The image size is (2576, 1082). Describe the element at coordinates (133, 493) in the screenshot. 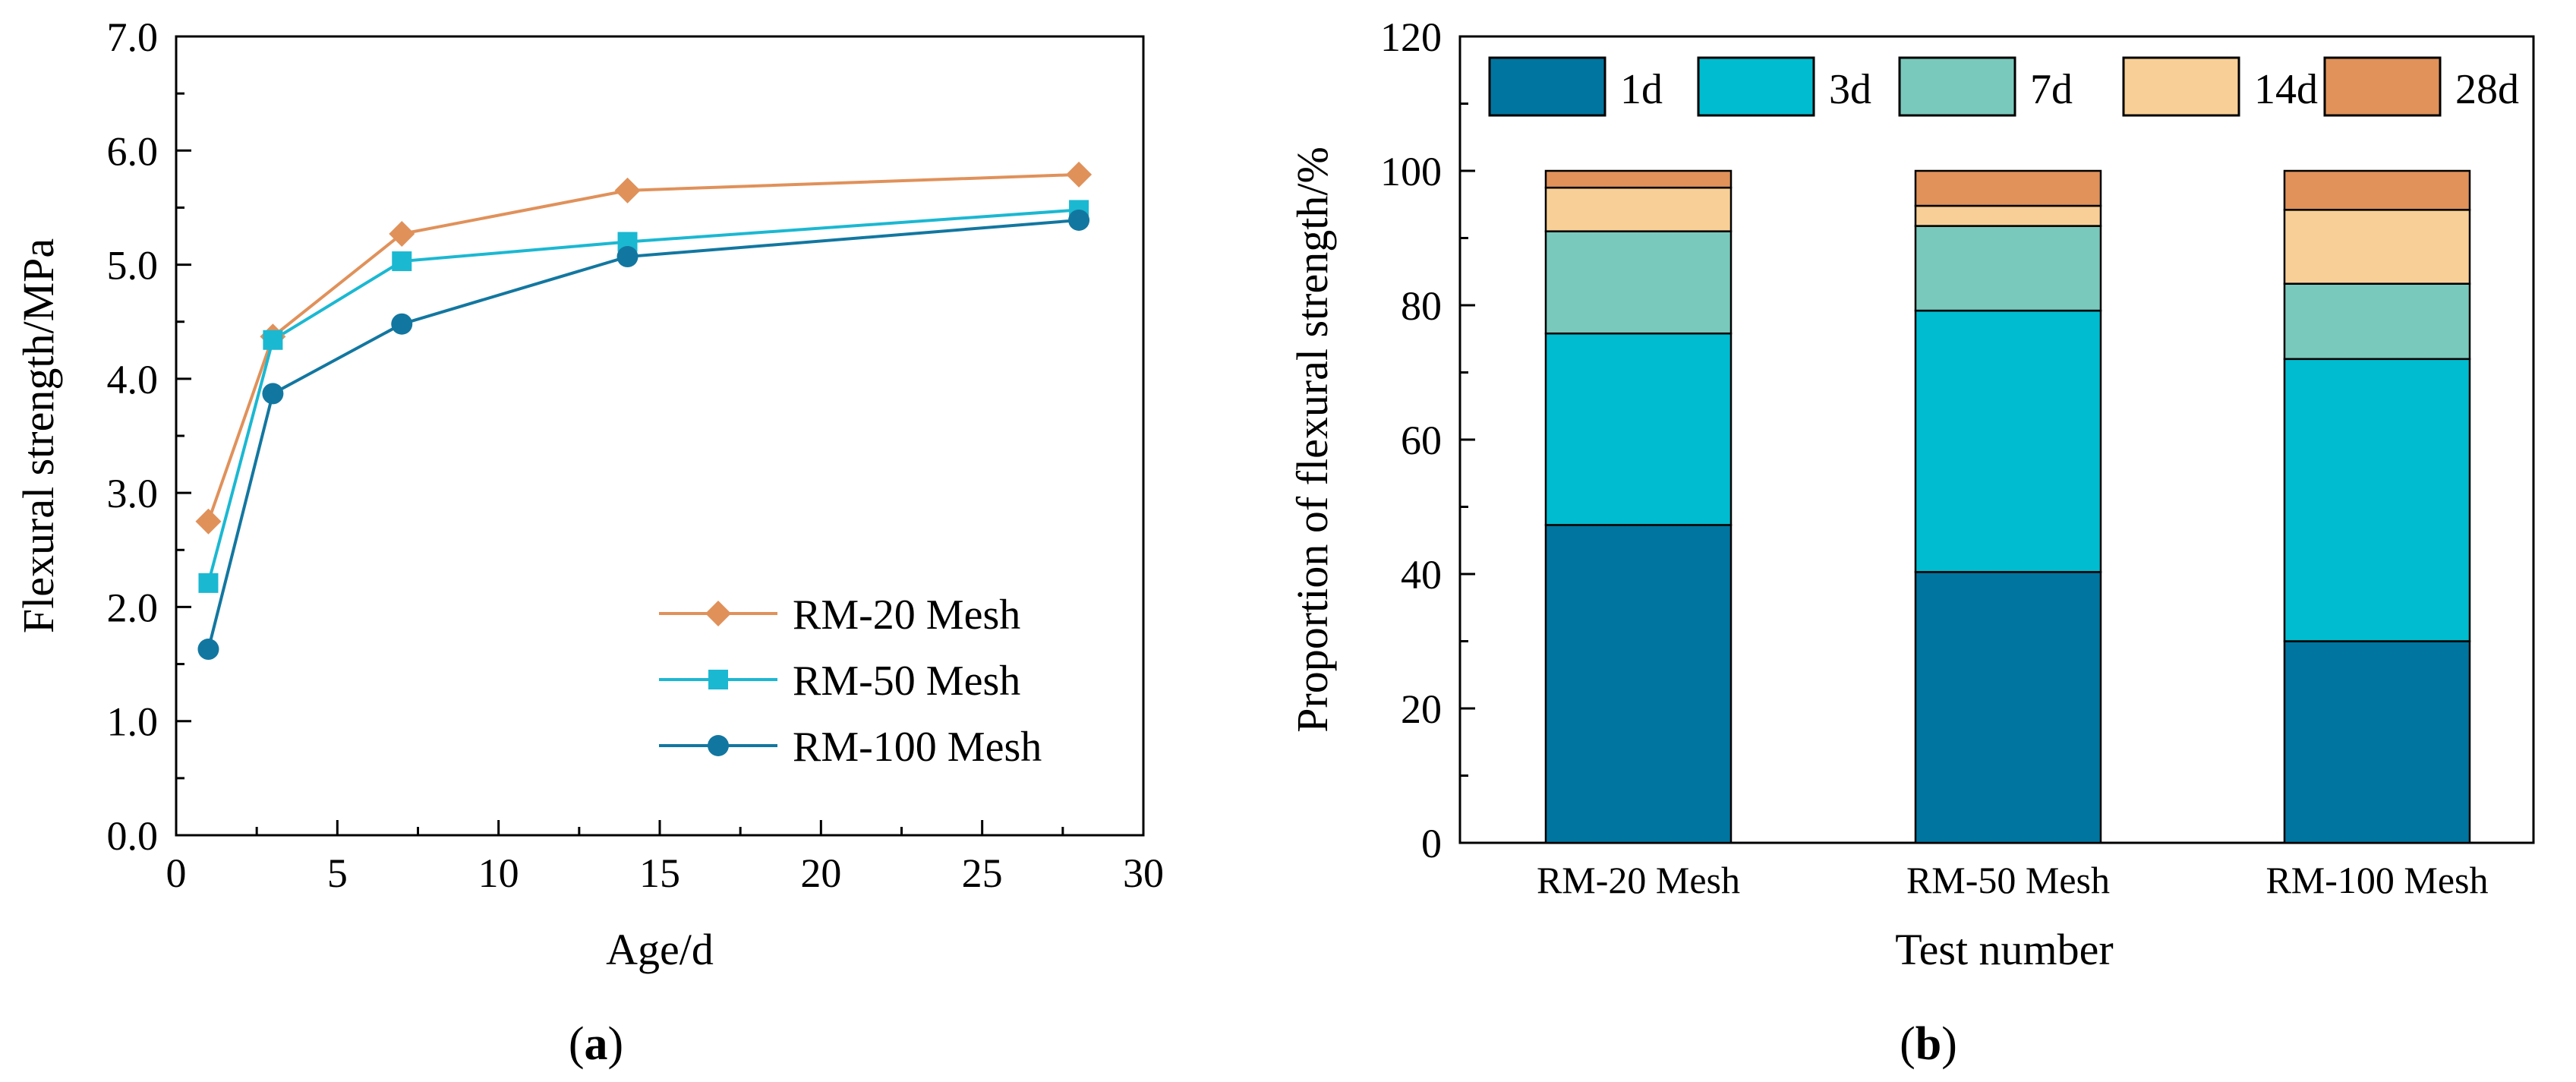

I see `y-tick-label: 3.0` at that location.